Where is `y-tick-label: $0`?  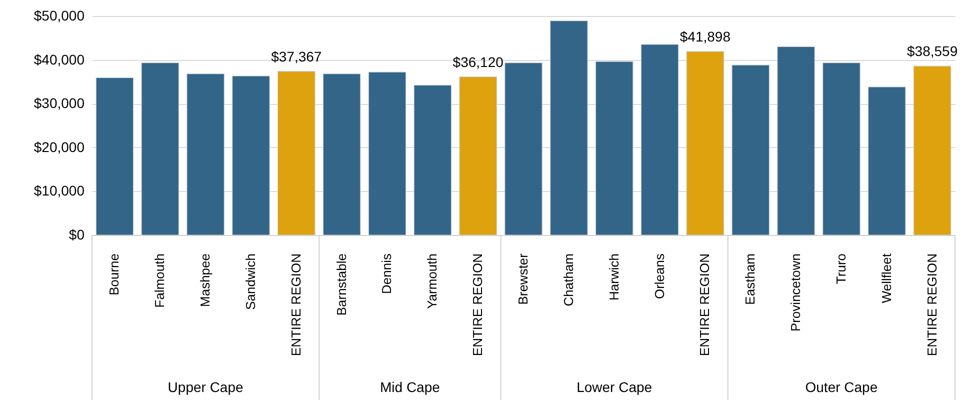
y-tick-label: $0 is located at coordinates (76, 234).